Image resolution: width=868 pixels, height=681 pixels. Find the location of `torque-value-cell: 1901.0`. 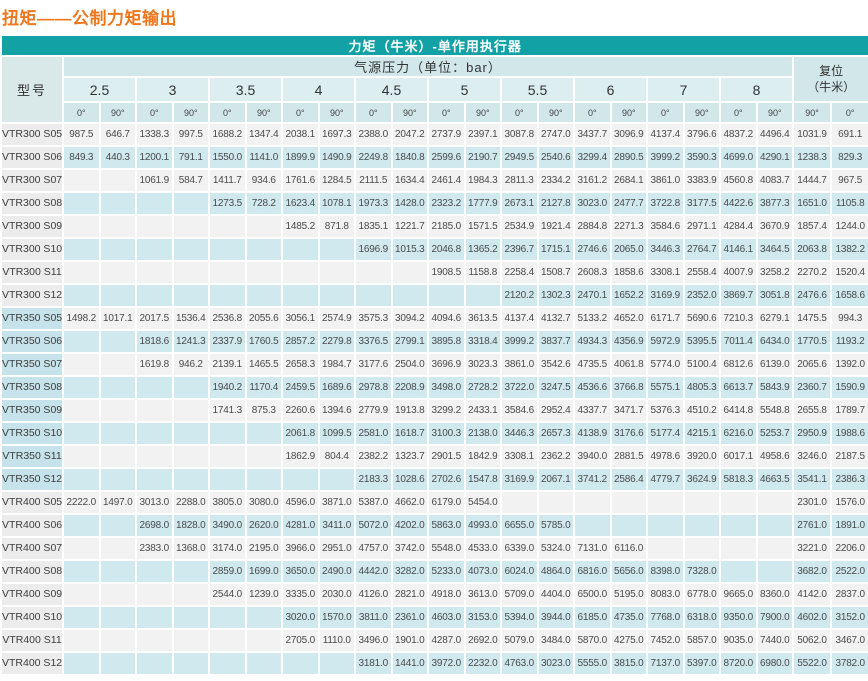

torque-value-cell: 1901.0 is located at coordinates (409, 640).